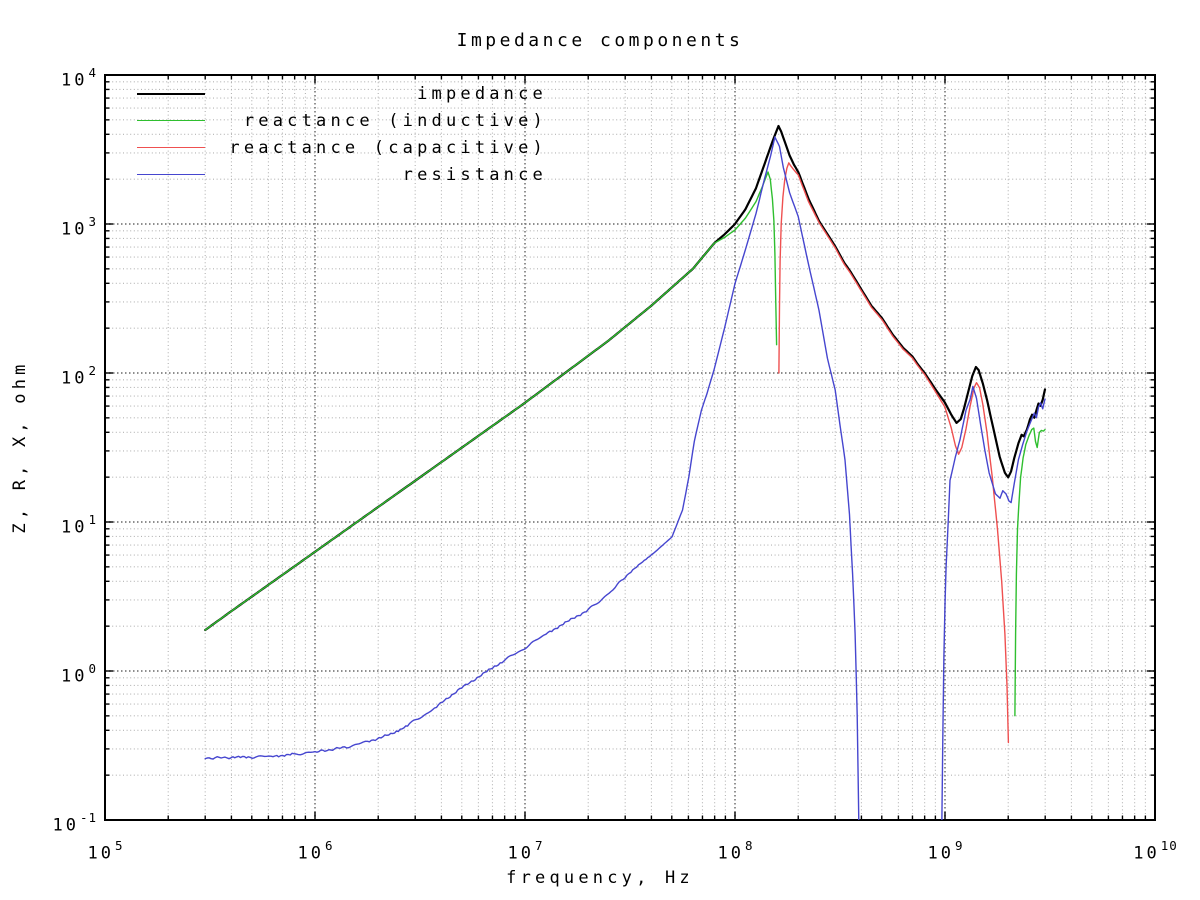  What do you see at coordinates (600, 40) in the screenshot?
I see `chart-title: Impedance components` at bounding box center [600, 40].